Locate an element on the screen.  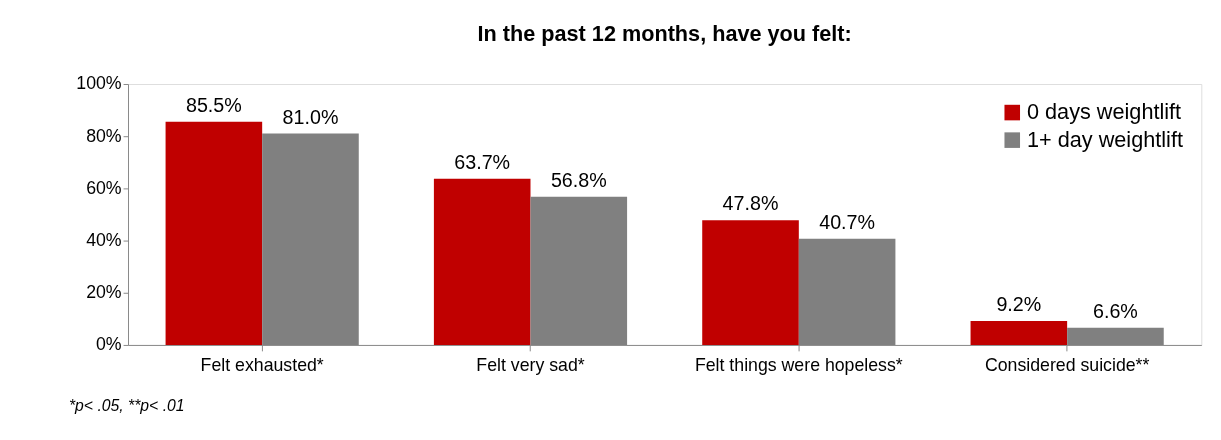
x-tick-label: Felt very sad* is located at coordinates (530, 365).